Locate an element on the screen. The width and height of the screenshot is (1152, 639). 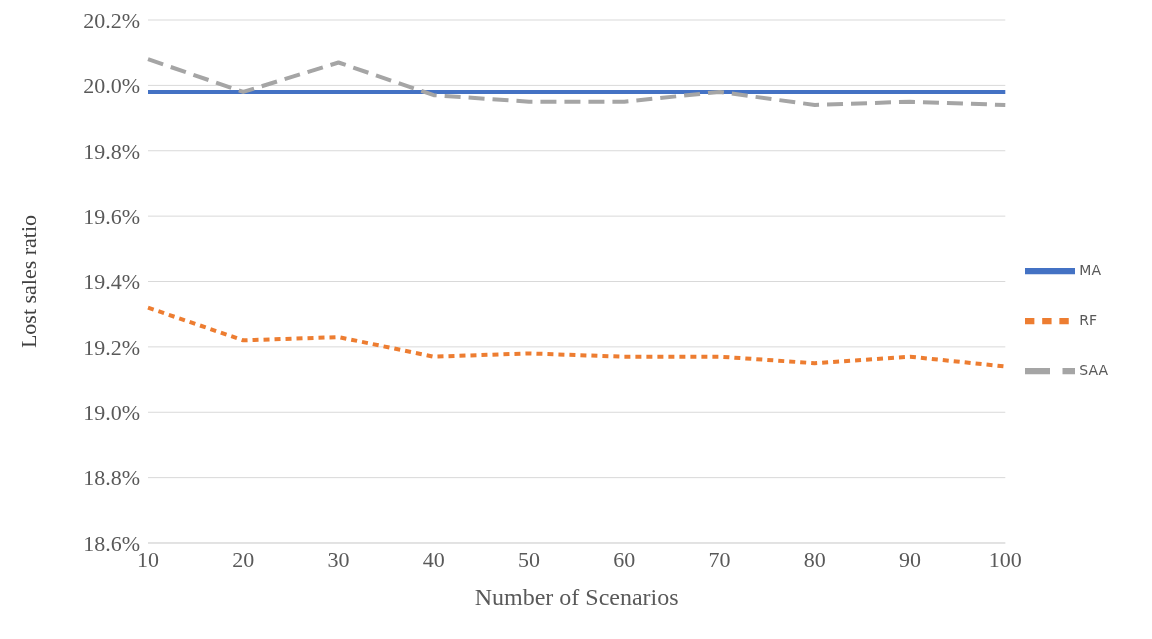
legend-label: RF is located at coordinates (1088, 319).